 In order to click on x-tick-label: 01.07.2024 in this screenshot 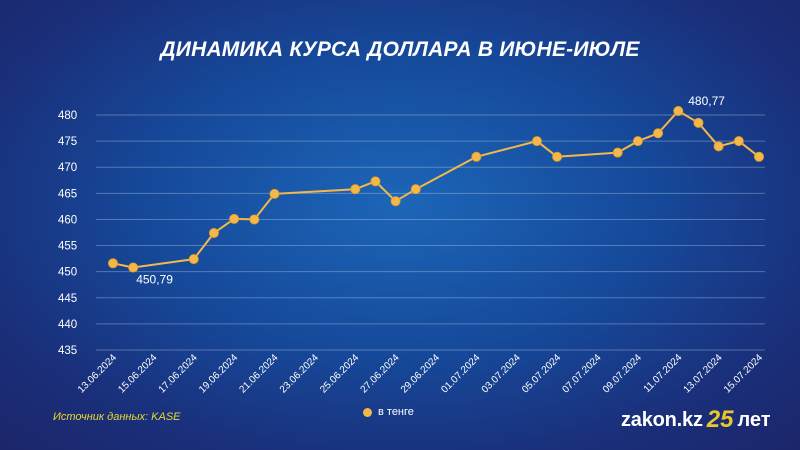, I will do `click(460, 373)`.